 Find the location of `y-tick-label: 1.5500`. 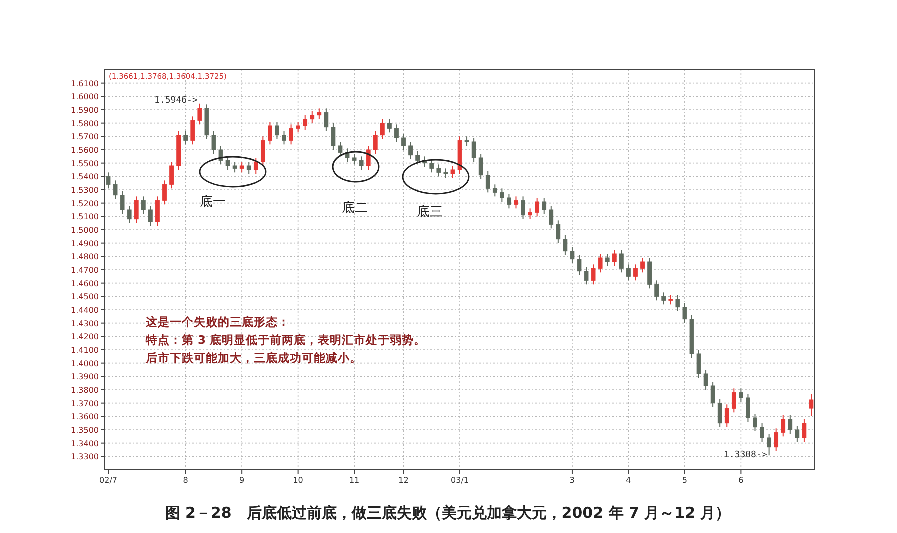

y-tick-label: 1.5500 is located at coordinates (85, 163).